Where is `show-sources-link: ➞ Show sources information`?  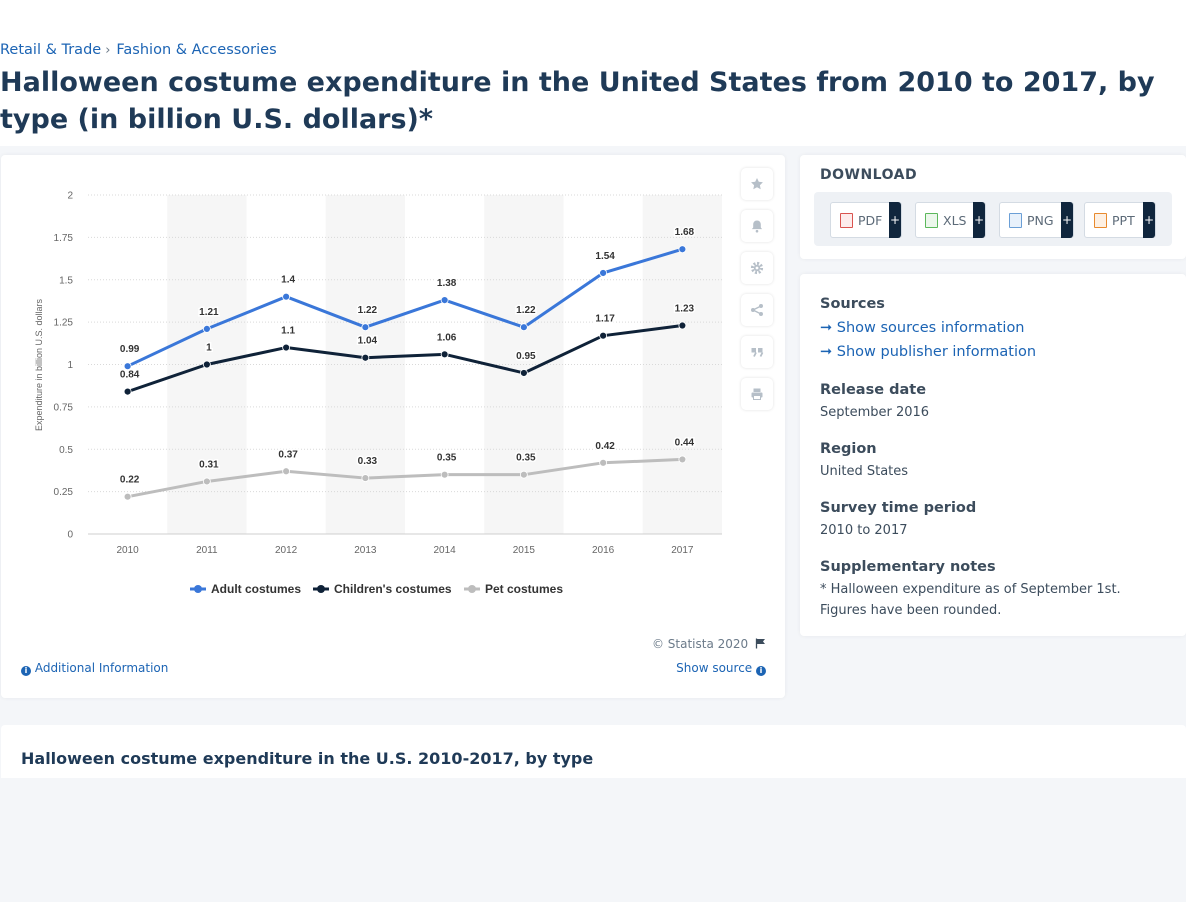 show-sources-link: ➞ Show sources information is located at coordinates (993, 328).